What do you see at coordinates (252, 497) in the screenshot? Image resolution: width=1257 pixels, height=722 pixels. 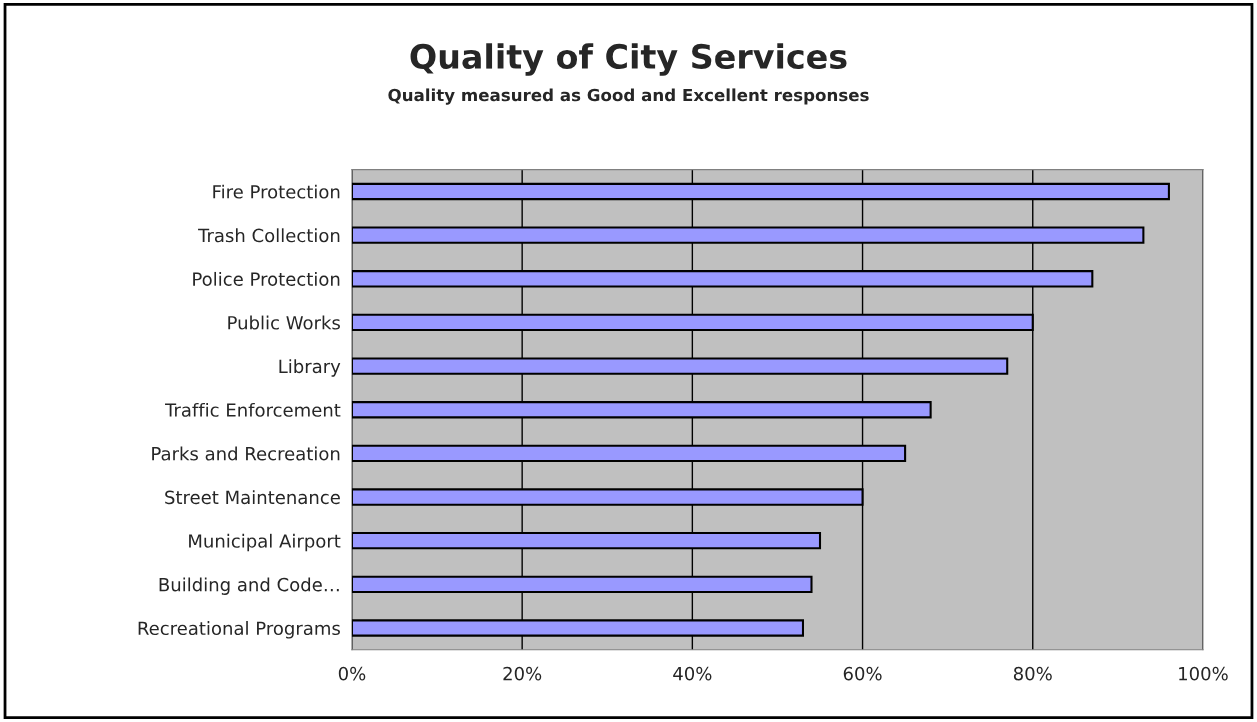 I see `y-tick-label: Street Maintenance` at bounding box center [252, 497].